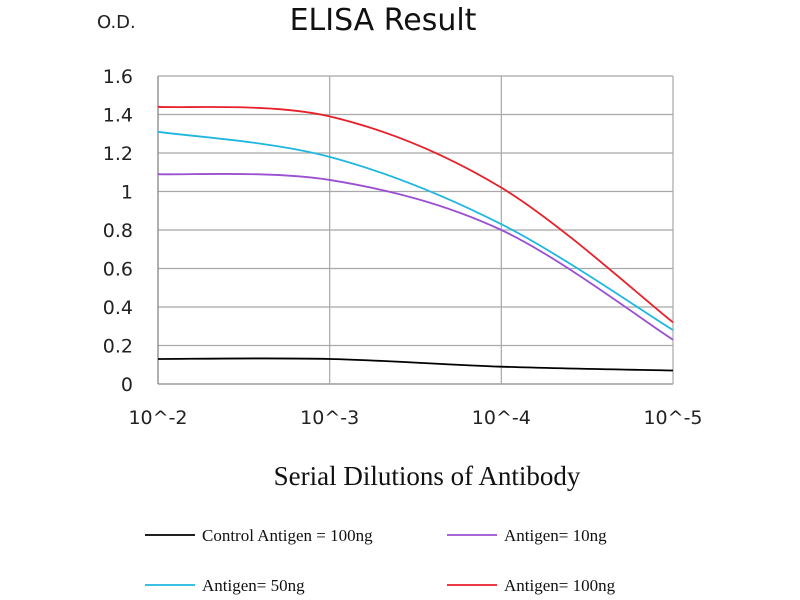 This screenshot has height=600, width=800. I want to click on y-tick-label: 0, so click(127, 385).